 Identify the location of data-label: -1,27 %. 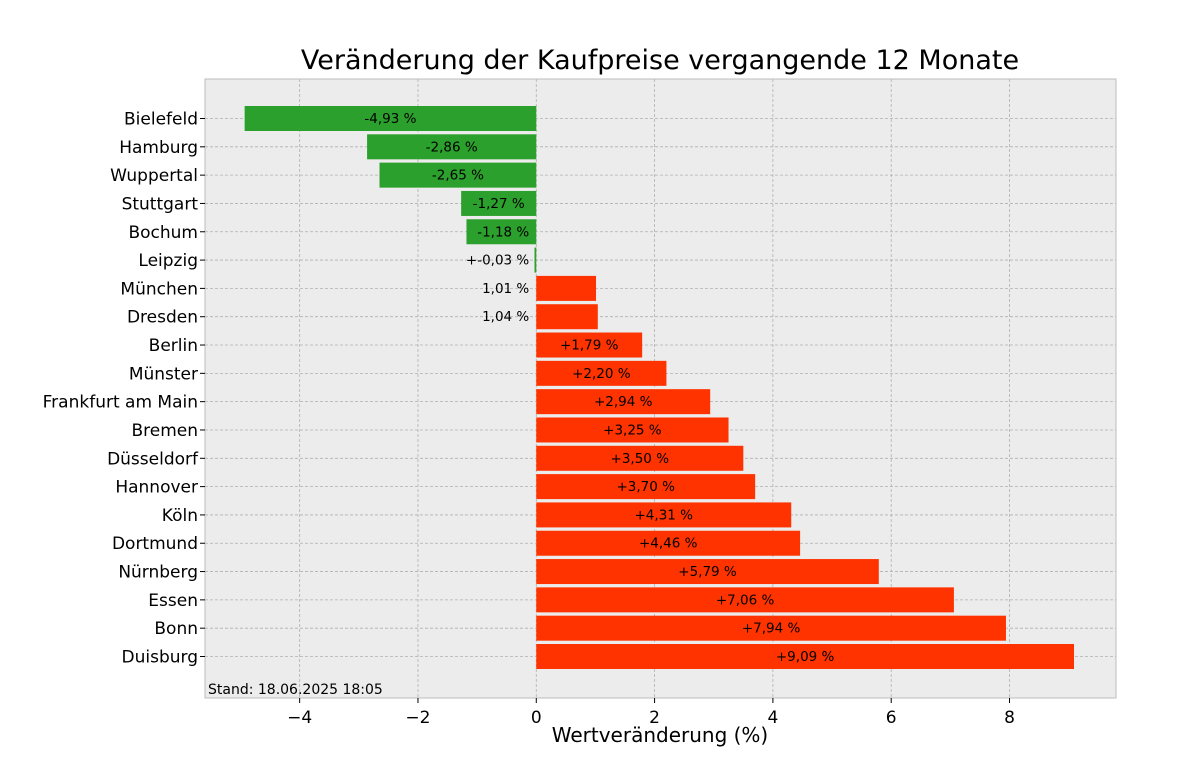
(499, 204).